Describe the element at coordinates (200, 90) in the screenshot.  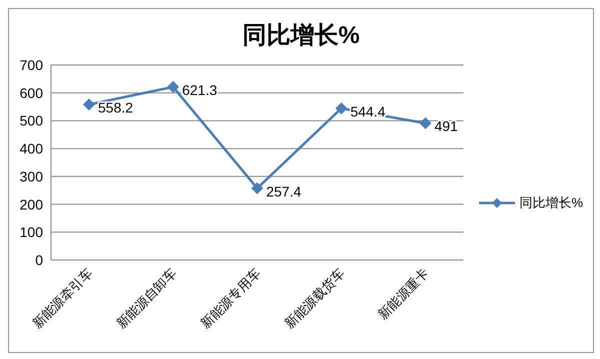
I see `data-label: 621.3` at that location.